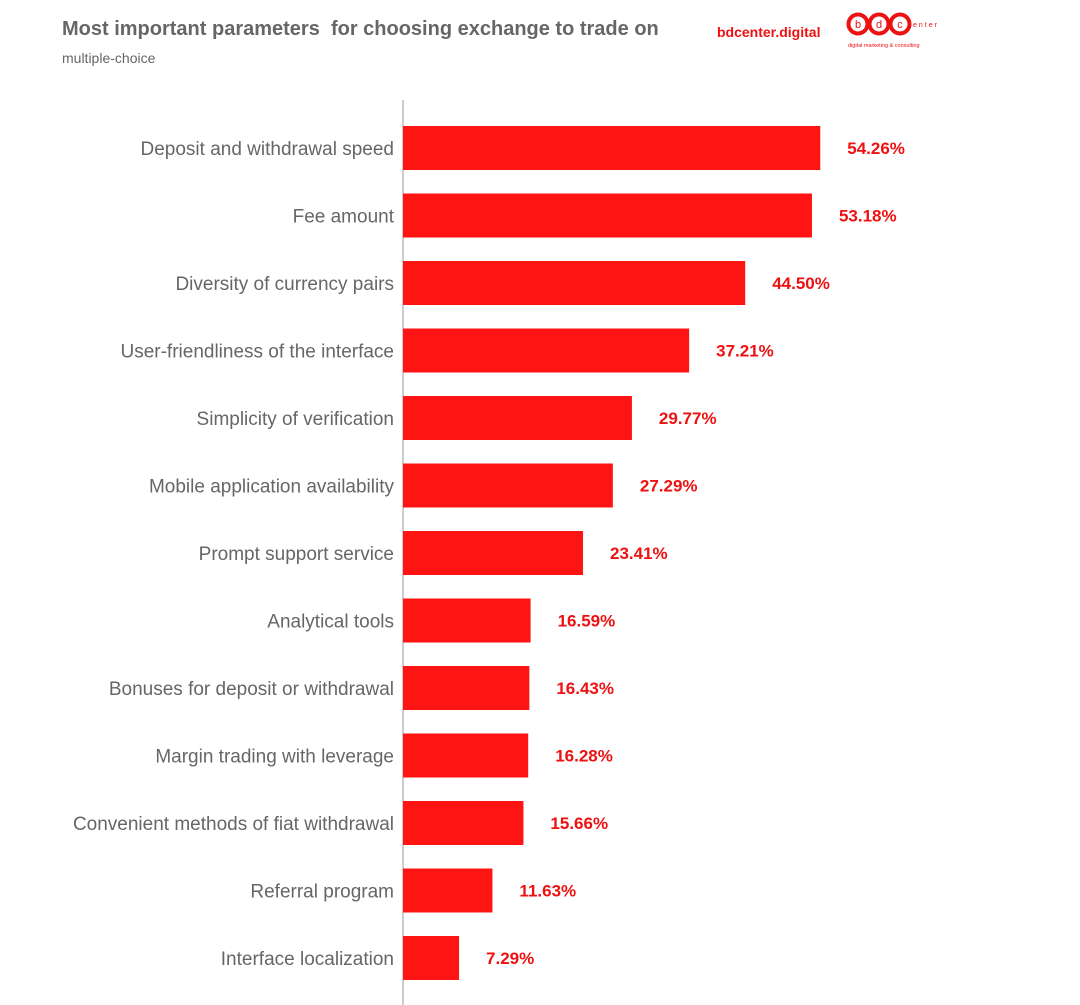  I want to click on category-label: Mobile application availability, so click(272, 487).